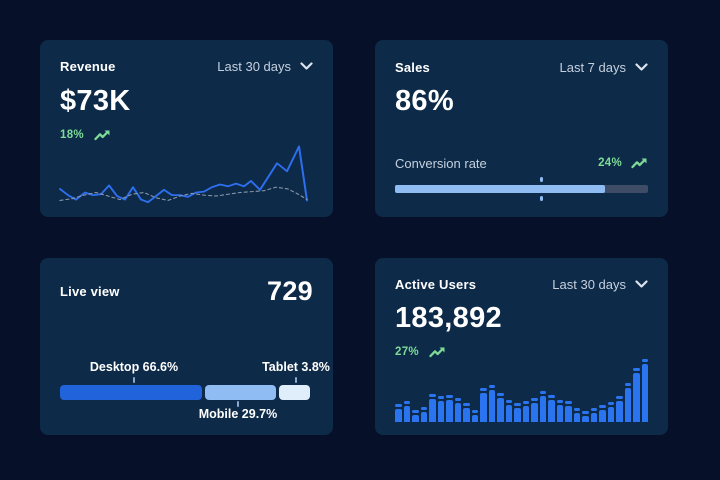 The image size is (720, 480). I want to click on active-users-value: 183,892, so click(448, 318).